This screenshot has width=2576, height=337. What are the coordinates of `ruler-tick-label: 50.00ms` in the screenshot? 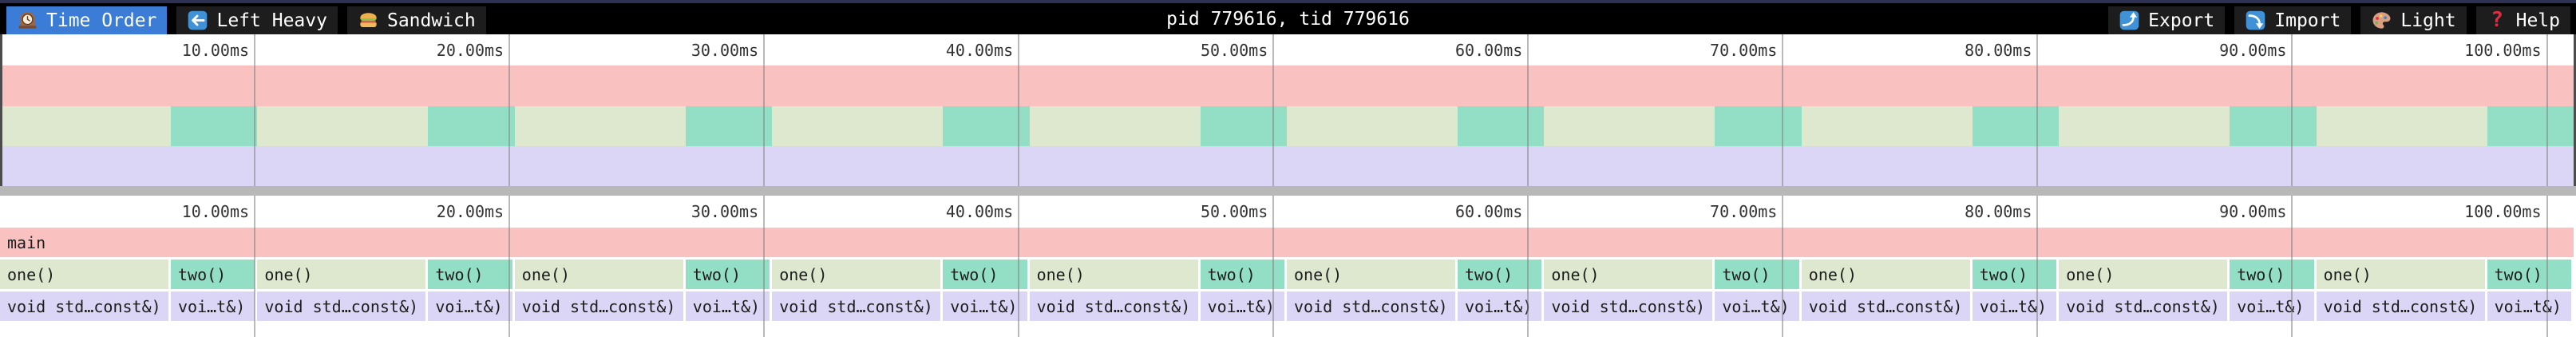 It's located at (1234, 211).